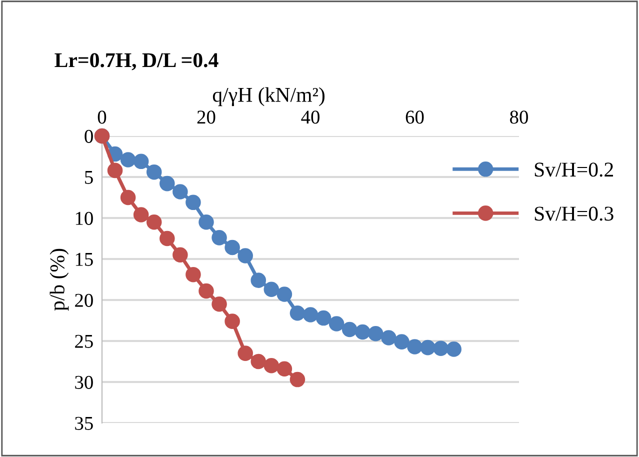  Describe the element at coordinates (84, 423) in the screenshot. I see `y-tick-label: 35` at that location.